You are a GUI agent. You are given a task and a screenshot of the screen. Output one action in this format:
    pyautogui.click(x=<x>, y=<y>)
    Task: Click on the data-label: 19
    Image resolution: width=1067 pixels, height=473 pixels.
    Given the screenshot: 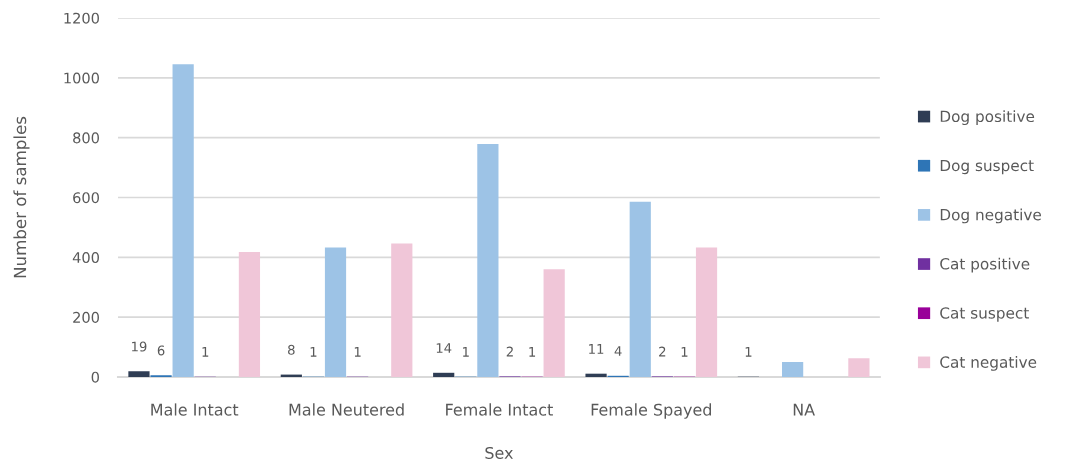 What is the action you would take?
    pyautogui.click(x=139, y=346)
    